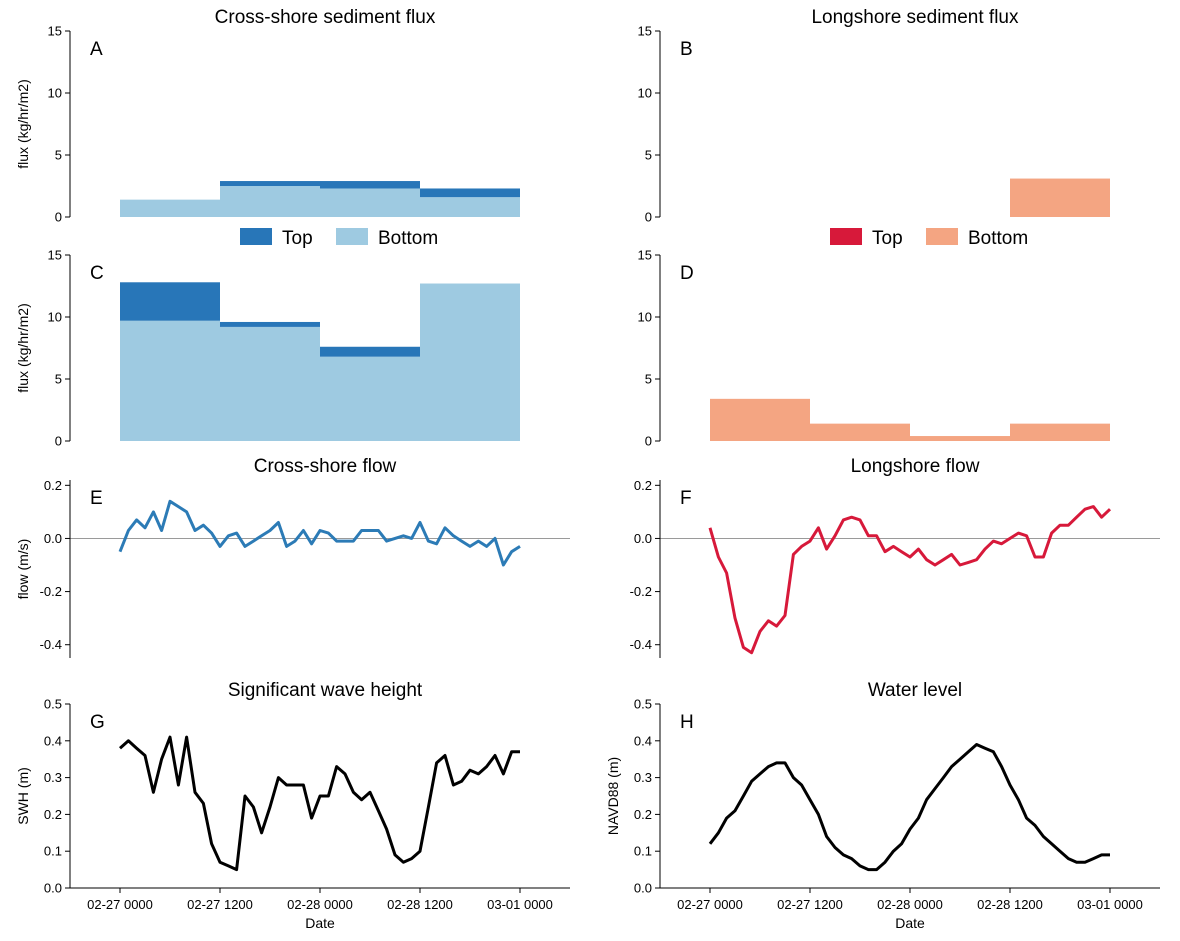  What do you see at coordinates (915, 17) in the screenshot?
I see `chart-title: Longshore sediment flux` at bounding box center [915, 17].